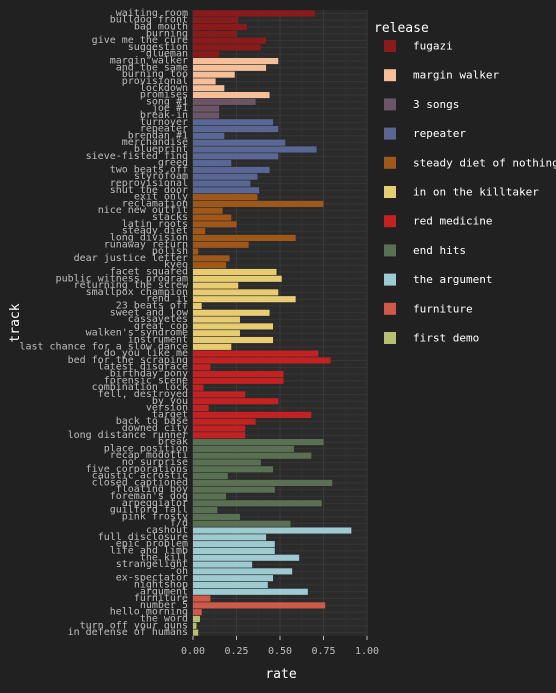  I want to click on legend-label: fugazi, so click(433, 46).